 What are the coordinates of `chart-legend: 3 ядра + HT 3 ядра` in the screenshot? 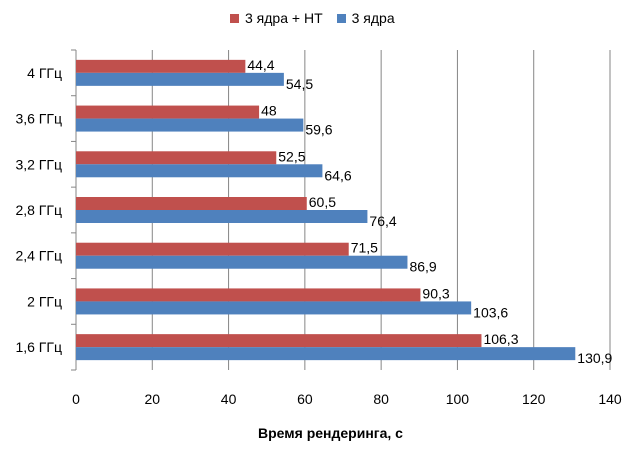 It's located at (319, 18).